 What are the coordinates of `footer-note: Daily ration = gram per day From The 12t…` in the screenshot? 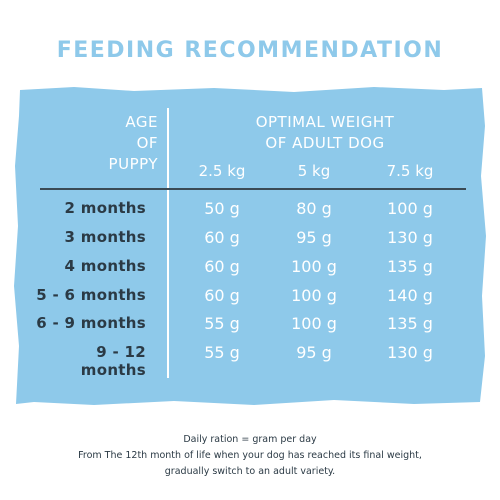 It's located at (250, 456).